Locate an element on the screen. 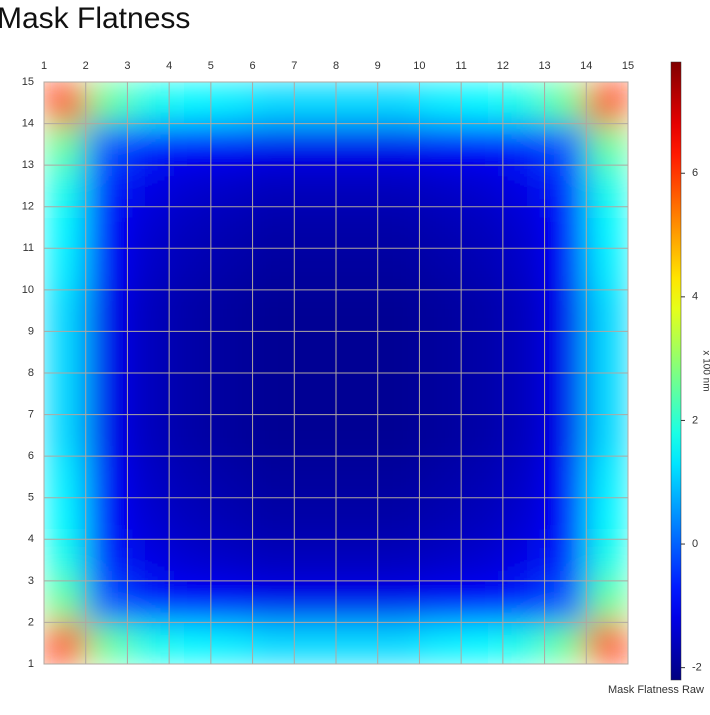  colorbar is located at coordinates (676, 371).